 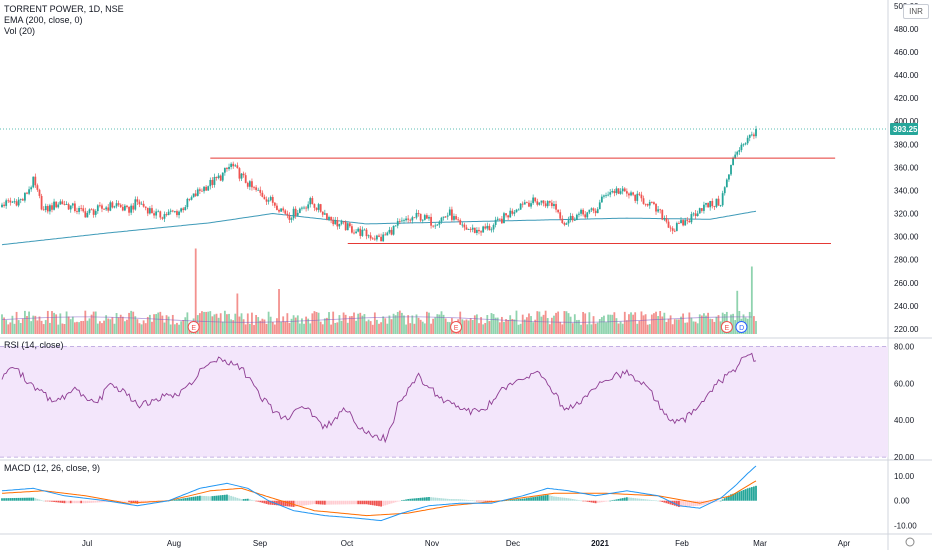 What do you see at coordinates (432, 543) in the screenshot?
I see `time-axis-tick: Nov` at bounding box center [432, 543].